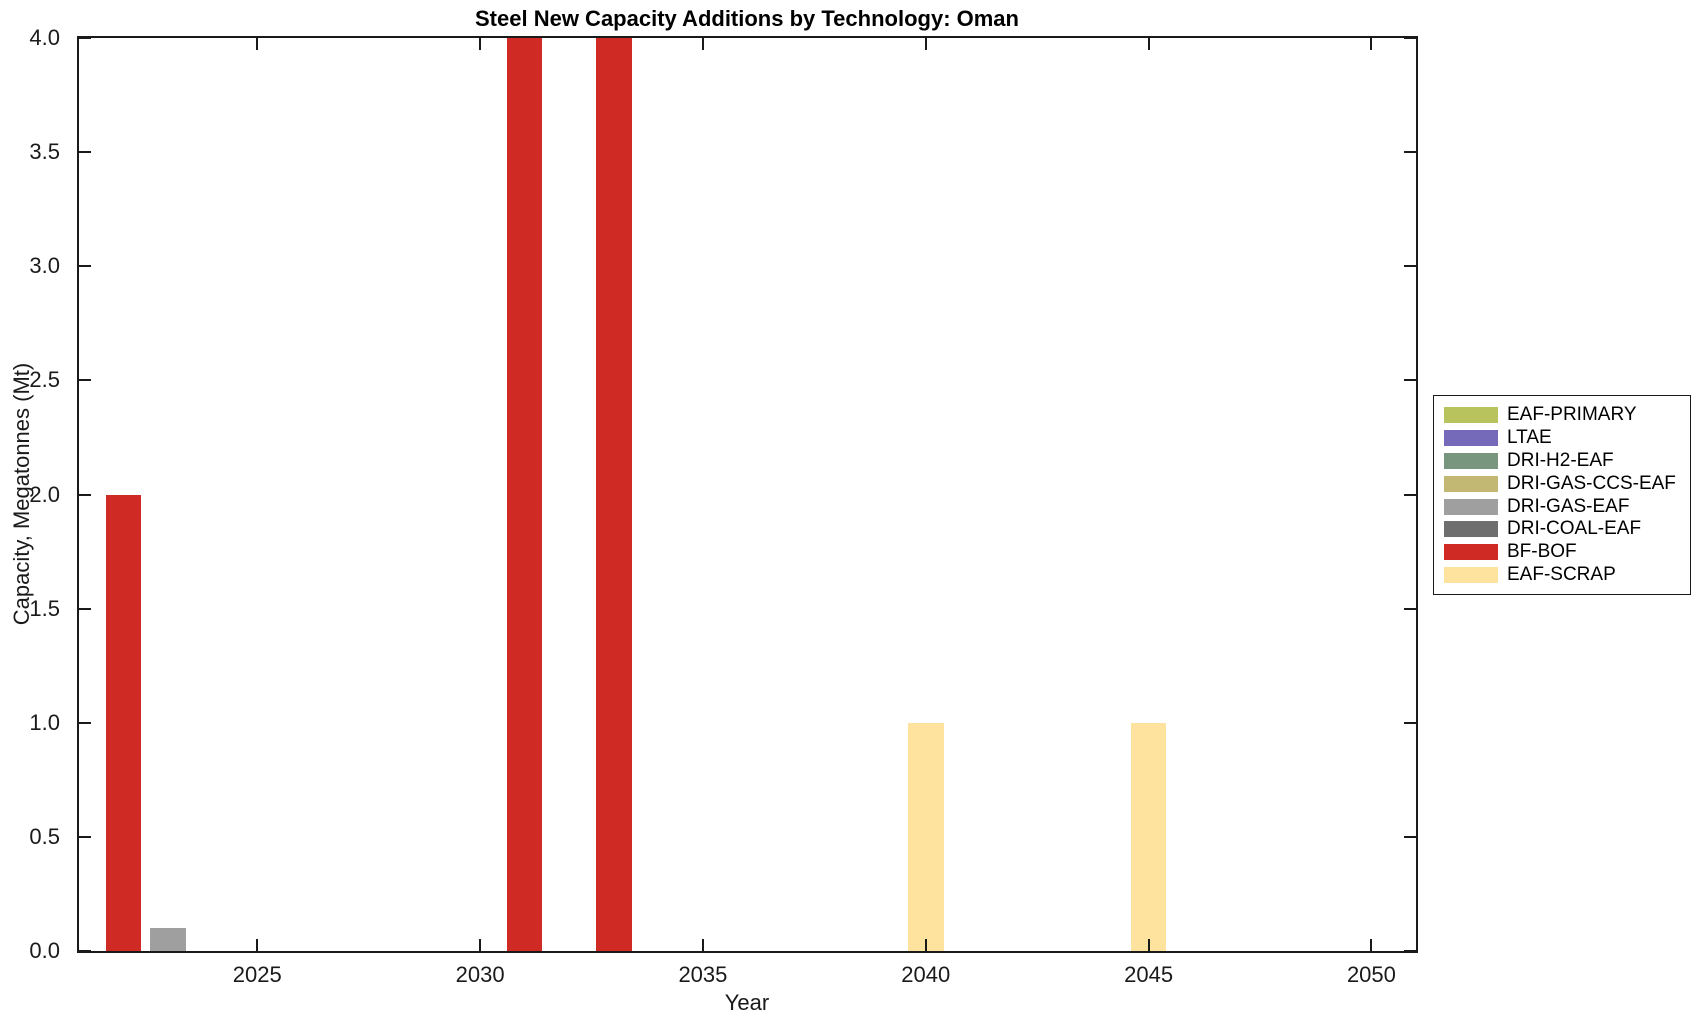 Image resolution: width=1696 pixels, height=1021 pixels. Describe the element at coordinates (703, 974) in the screenshot. I see `x-tick-label-2035: 2035` at that location.